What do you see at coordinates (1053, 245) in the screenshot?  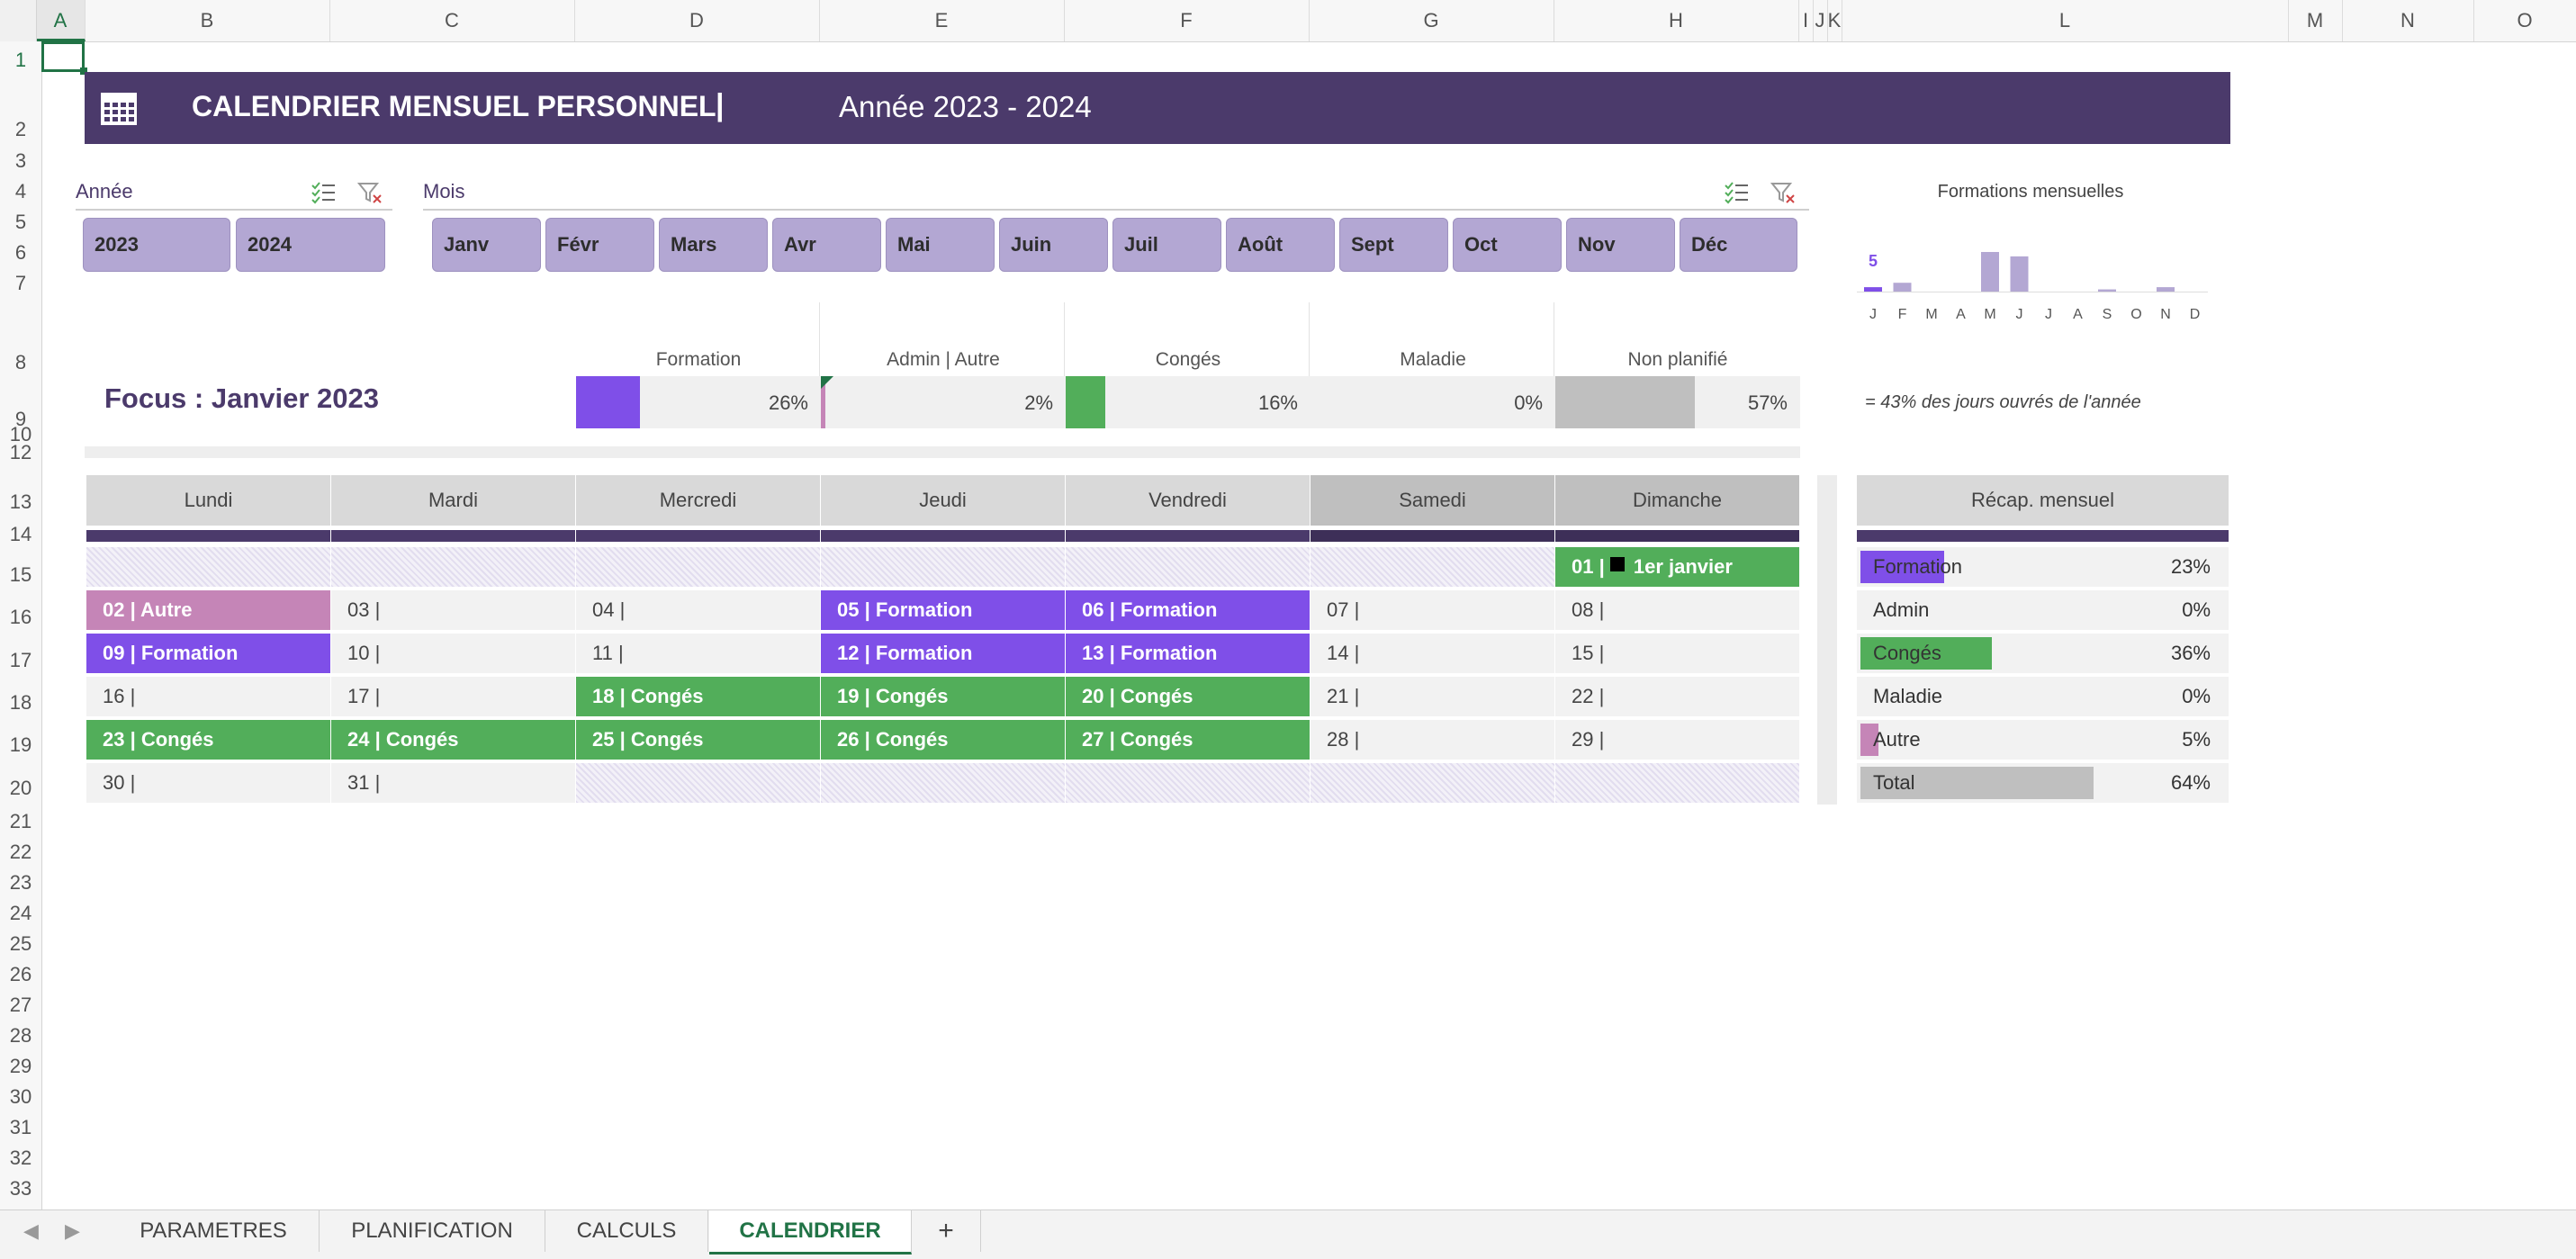 I see `month-button-juin: Juin` at bounding box center [1053, 245].